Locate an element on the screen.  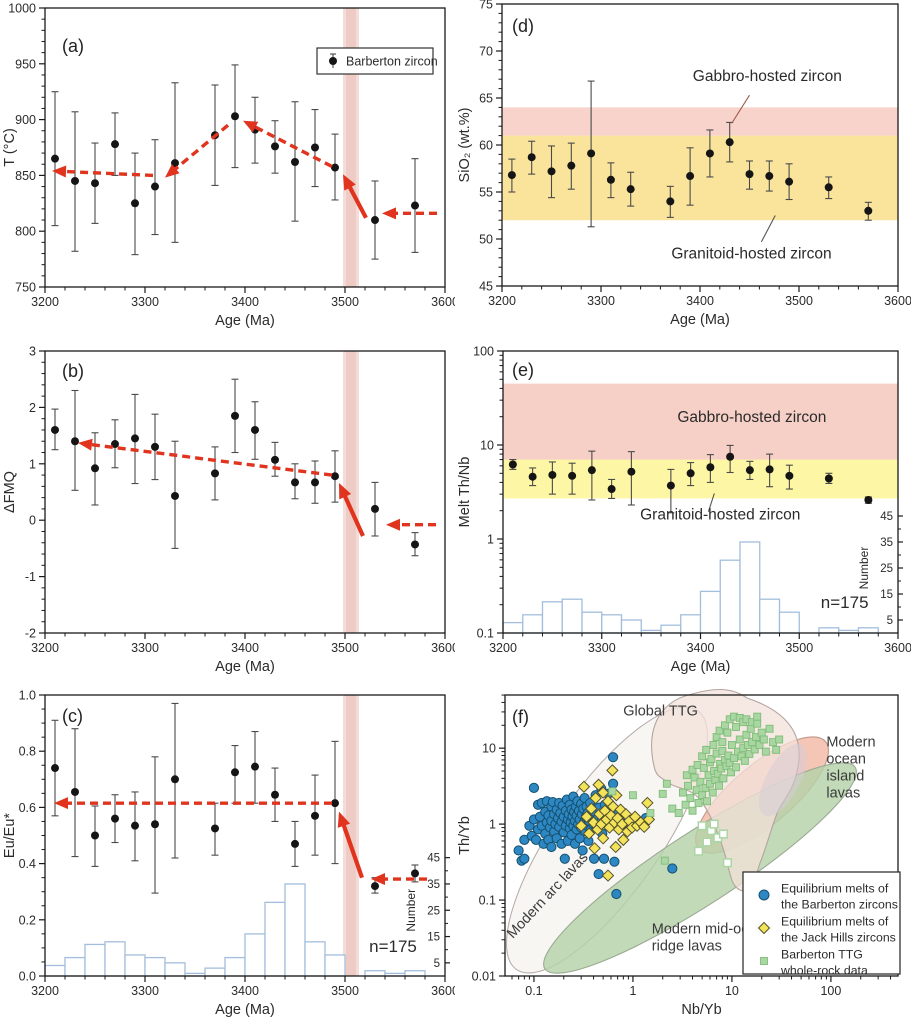
y-tick-label: 0.01 is located at coordinates (484, 977).